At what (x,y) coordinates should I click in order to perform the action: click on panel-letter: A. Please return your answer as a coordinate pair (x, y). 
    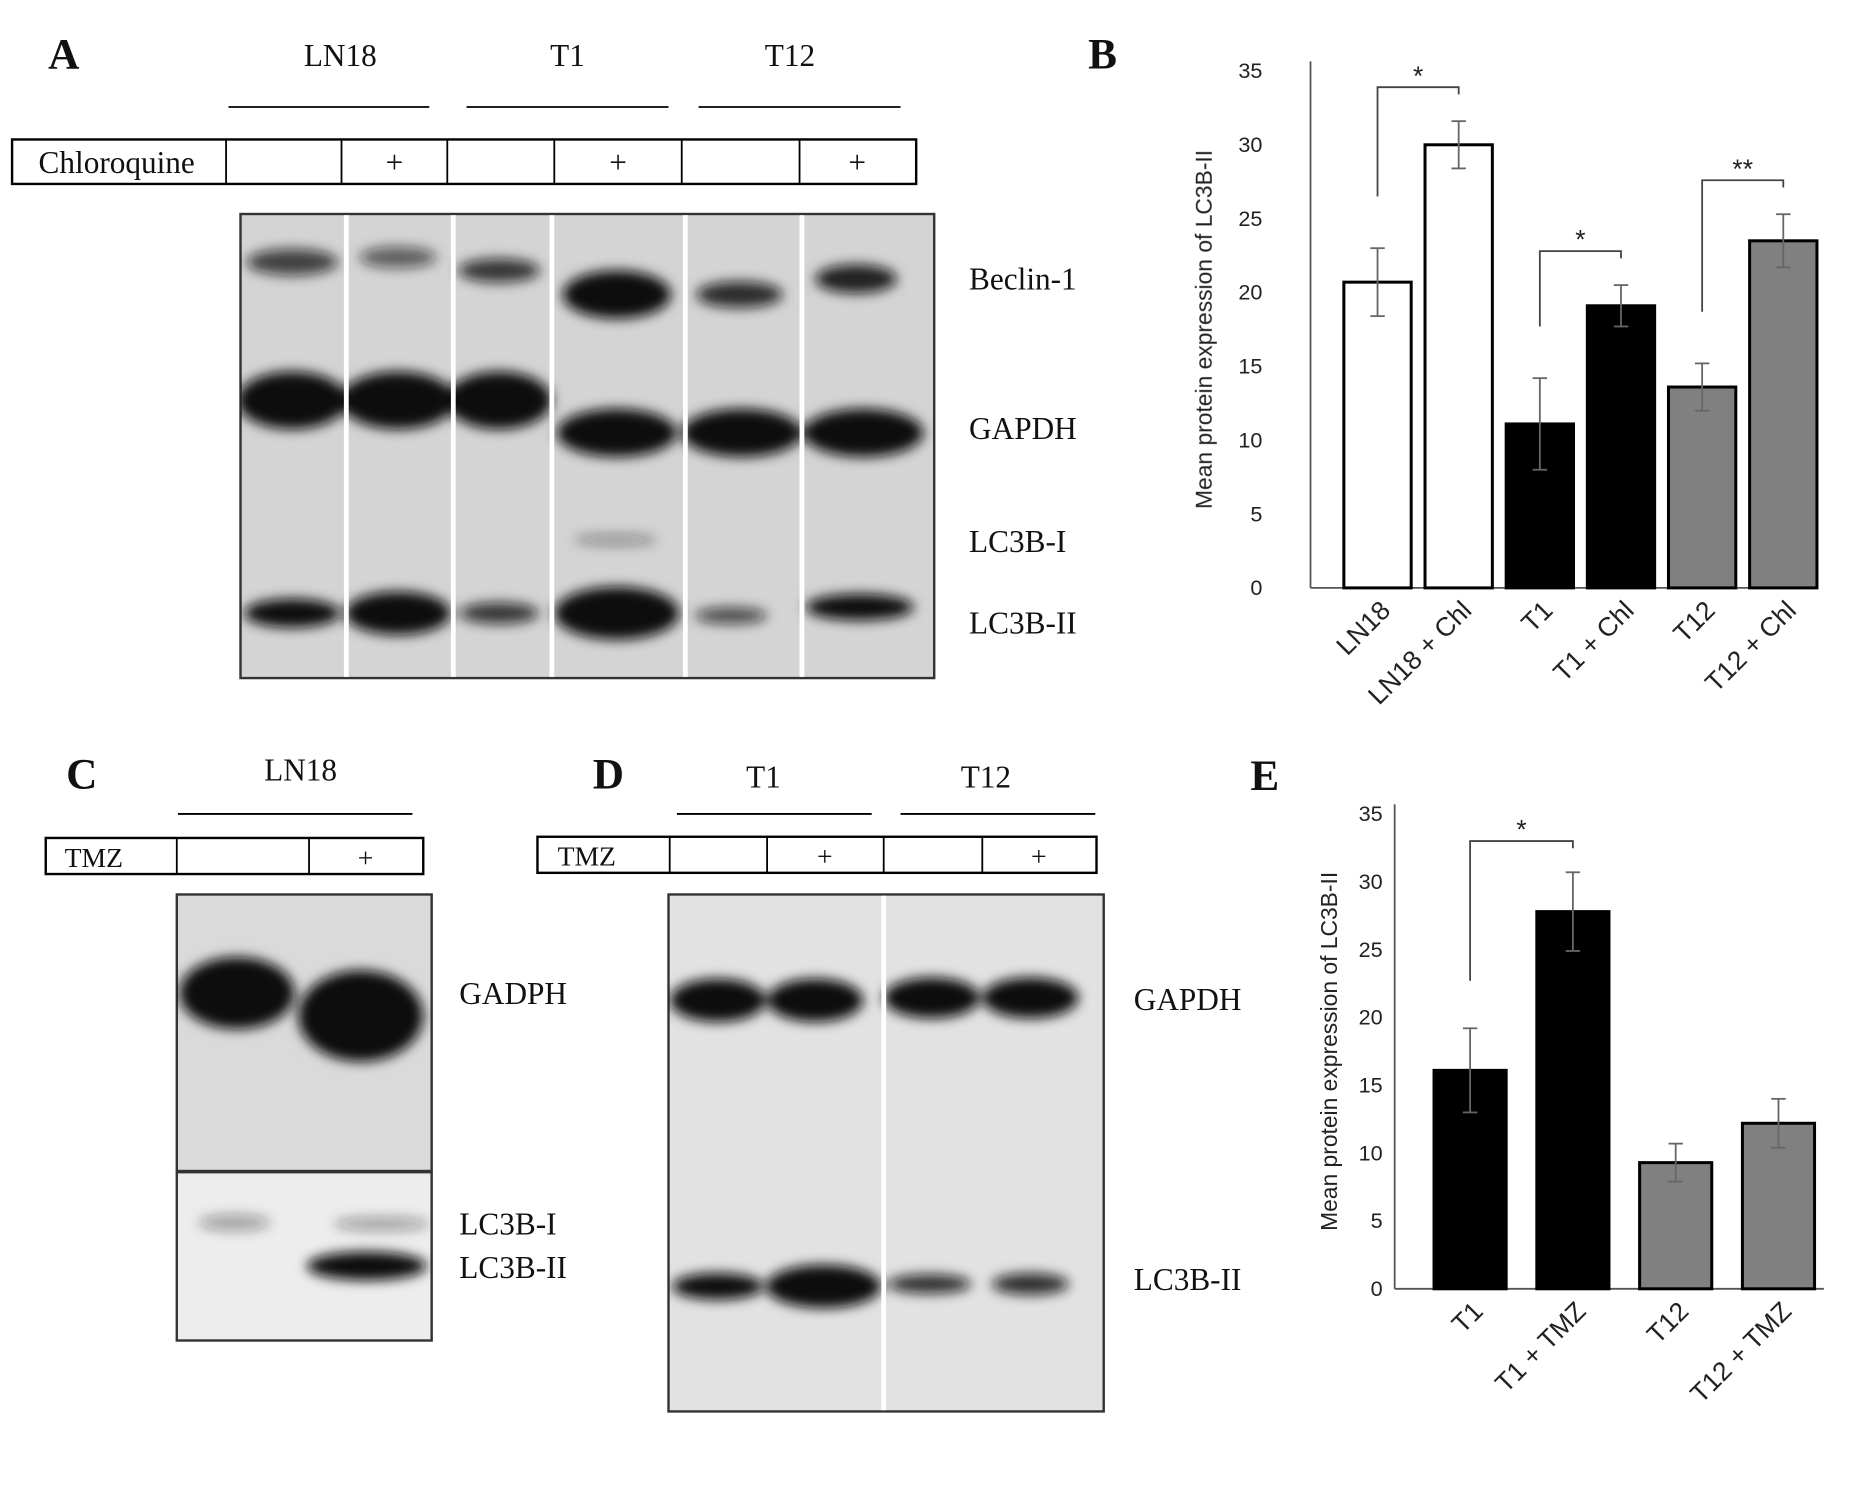
    Looking at the image, I should click on (63, 55).